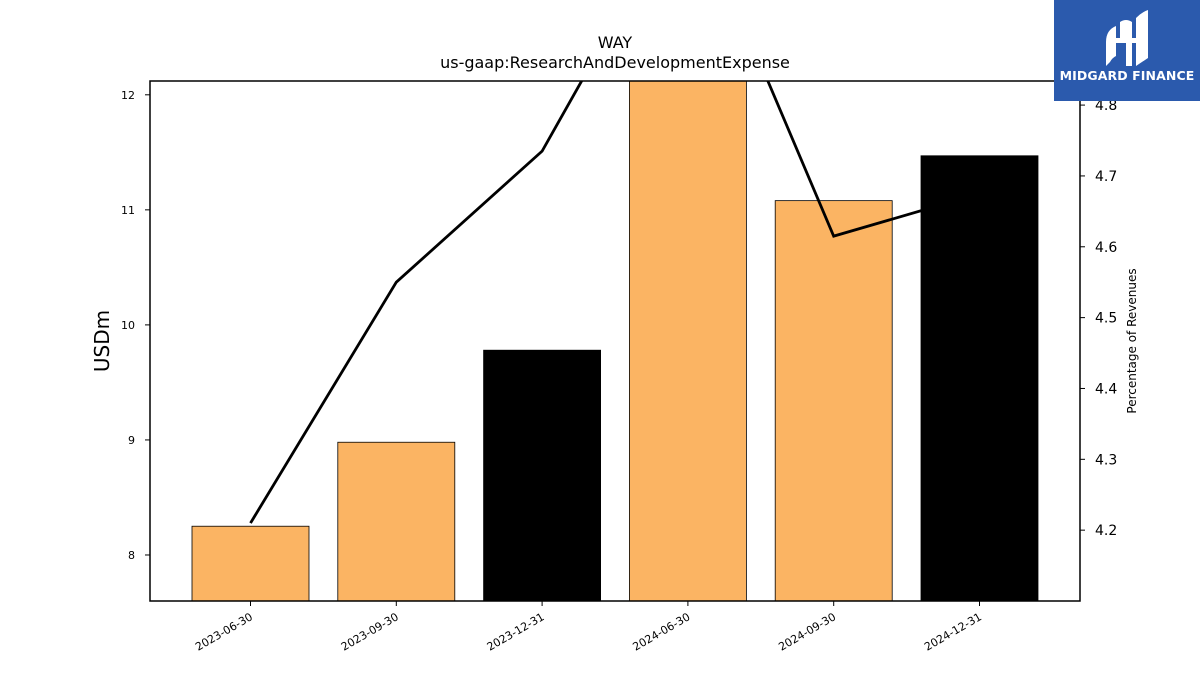 This screenshot has width=1200, height=675. I want to click on midgard-finance-logo: MIDGARD FINANCE, so click(1127, 50).